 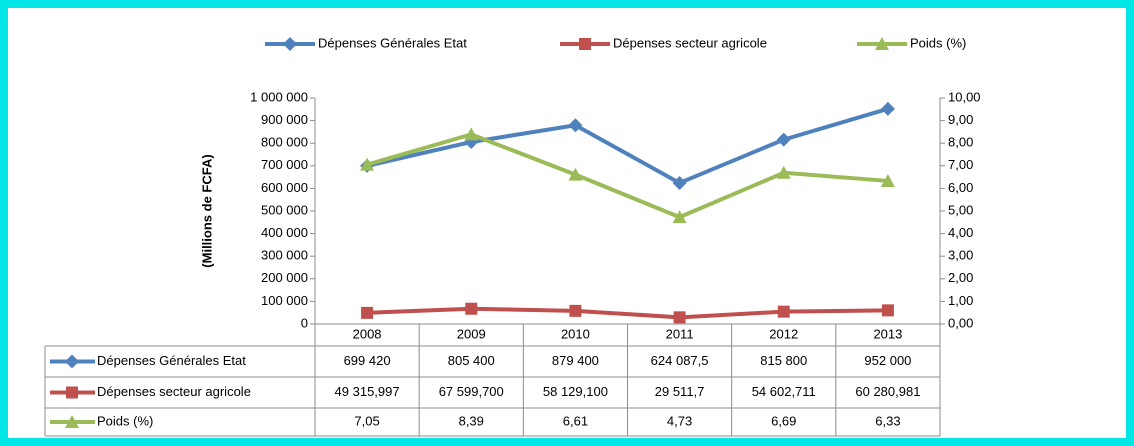 I want to click on x-tick-label: 2008, so click(x=367, y=333).